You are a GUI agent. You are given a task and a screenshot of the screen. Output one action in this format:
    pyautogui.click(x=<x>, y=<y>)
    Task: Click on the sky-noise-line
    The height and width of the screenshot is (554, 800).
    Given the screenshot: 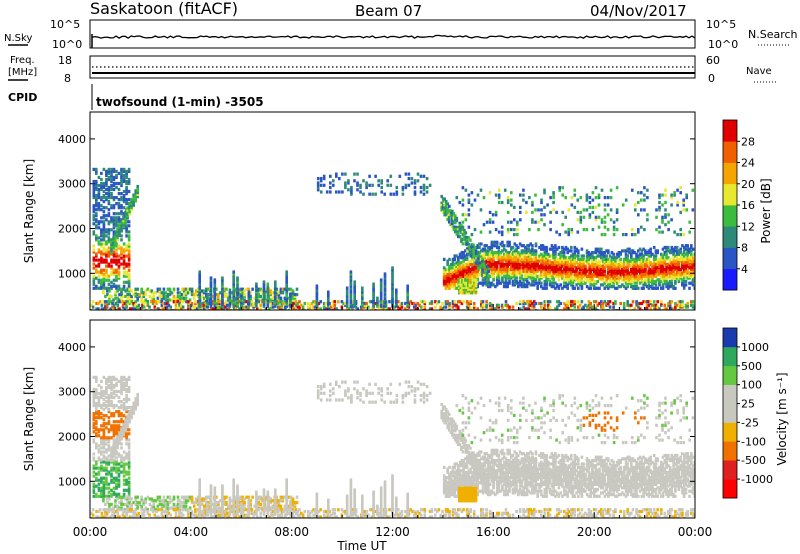 What is the action you would take?
    pyautogui.click(x=393, y=36)
    